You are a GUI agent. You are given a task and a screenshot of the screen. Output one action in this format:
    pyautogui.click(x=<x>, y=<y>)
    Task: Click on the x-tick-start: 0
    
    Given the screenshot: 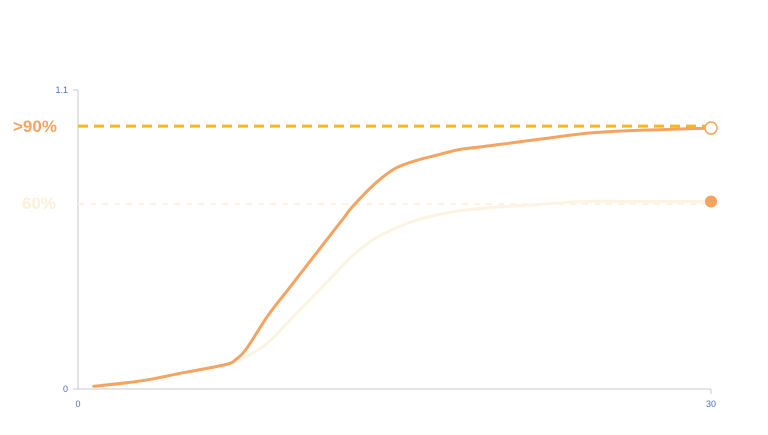 What is the action you would take?
    pyautogui.click(x=77, y=404)
    